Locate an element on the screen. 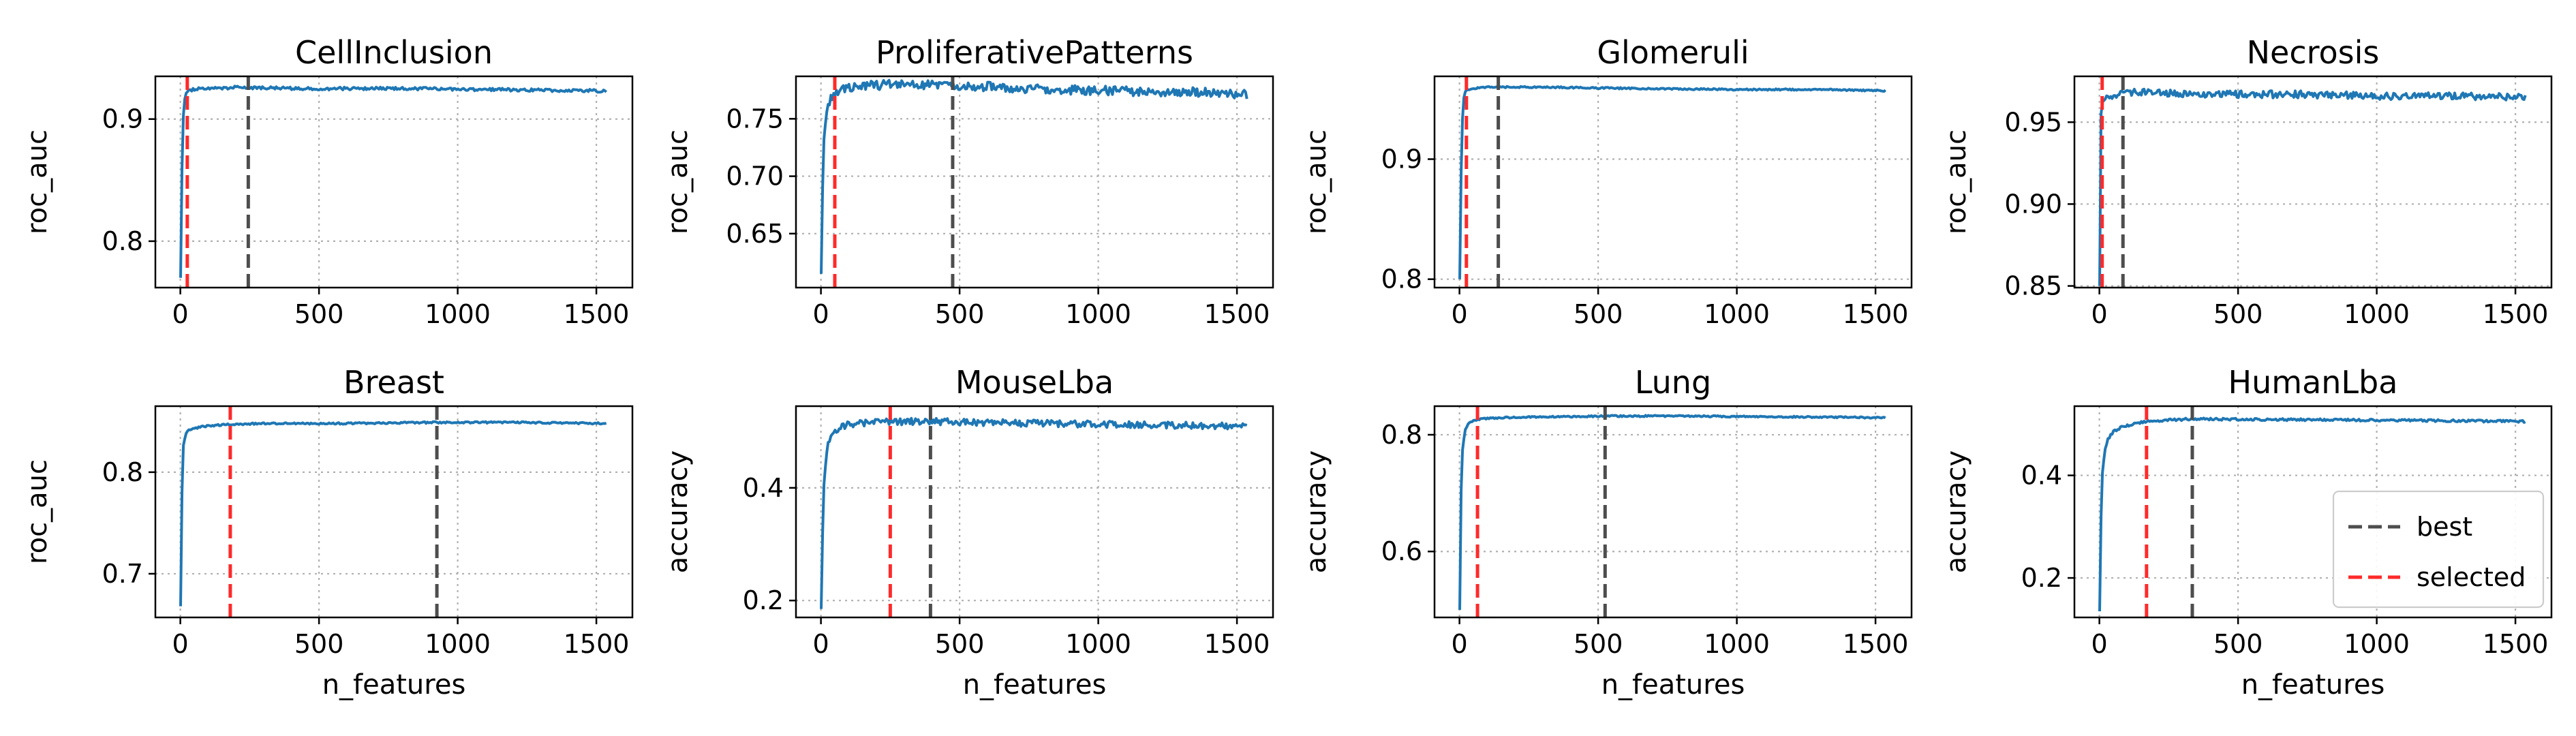  y-tick-label: 0.70 is located at coordinates (755, 176).